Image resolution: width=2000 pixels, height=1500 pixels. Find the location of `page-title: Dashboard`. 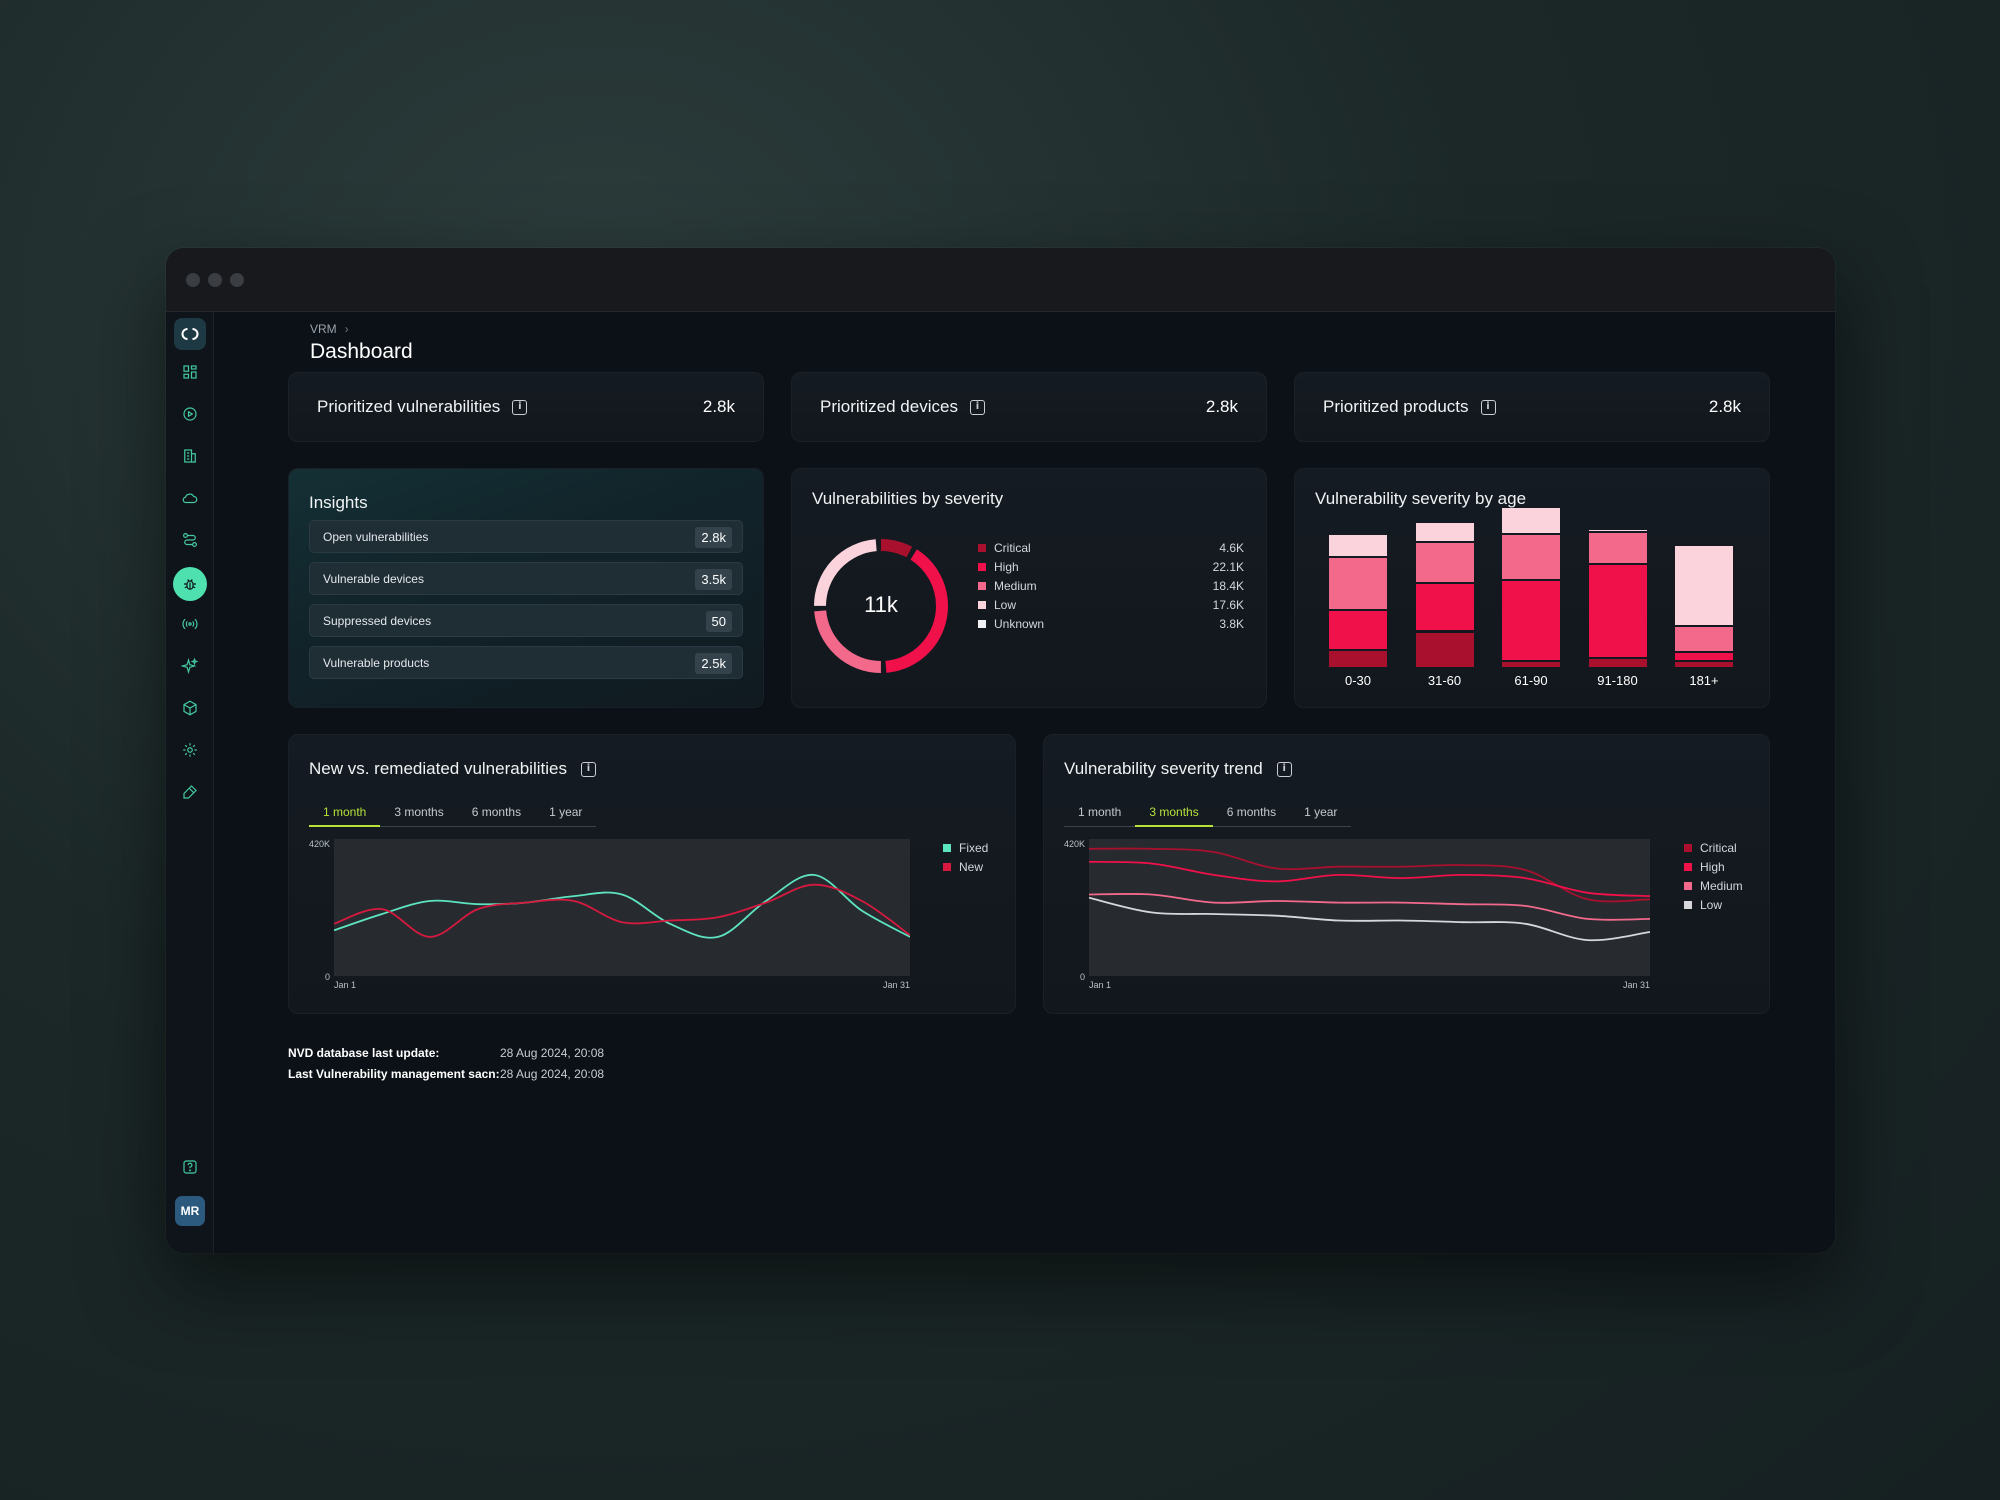

page-title: Dashboard is located at coordinates (361, 351).